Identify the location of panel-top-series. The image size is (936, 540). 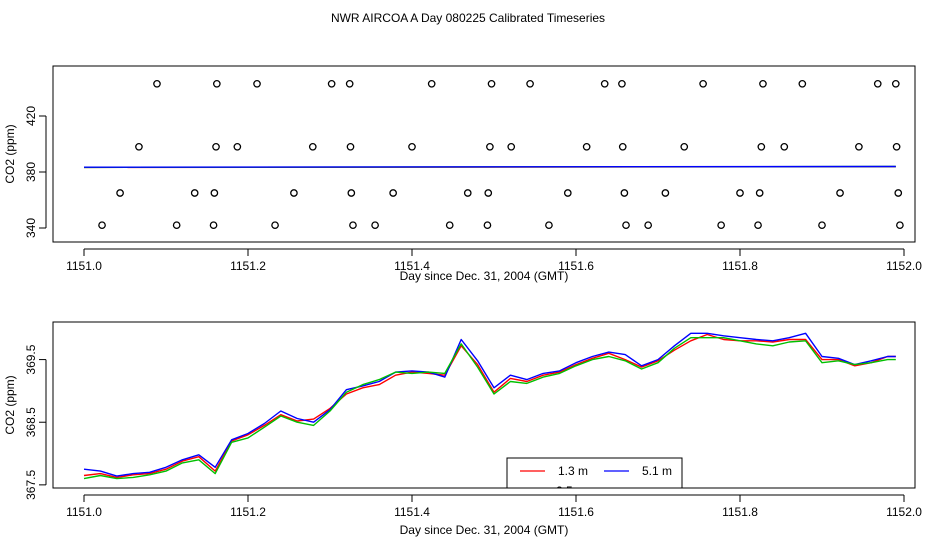
(489, 167).